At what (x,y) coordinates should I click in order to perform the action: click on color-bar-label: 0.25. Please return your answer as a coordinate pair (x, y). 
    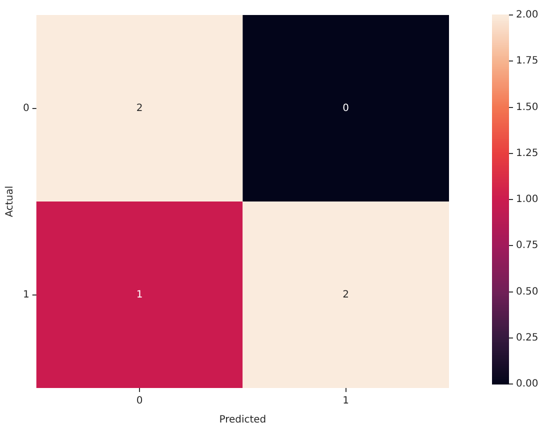
    Looking at the image, I should click on (527, 338).